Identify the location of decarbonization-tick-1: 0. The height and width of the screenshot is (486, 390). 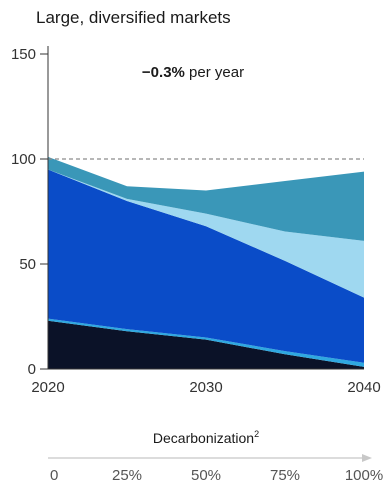
(54, 475).